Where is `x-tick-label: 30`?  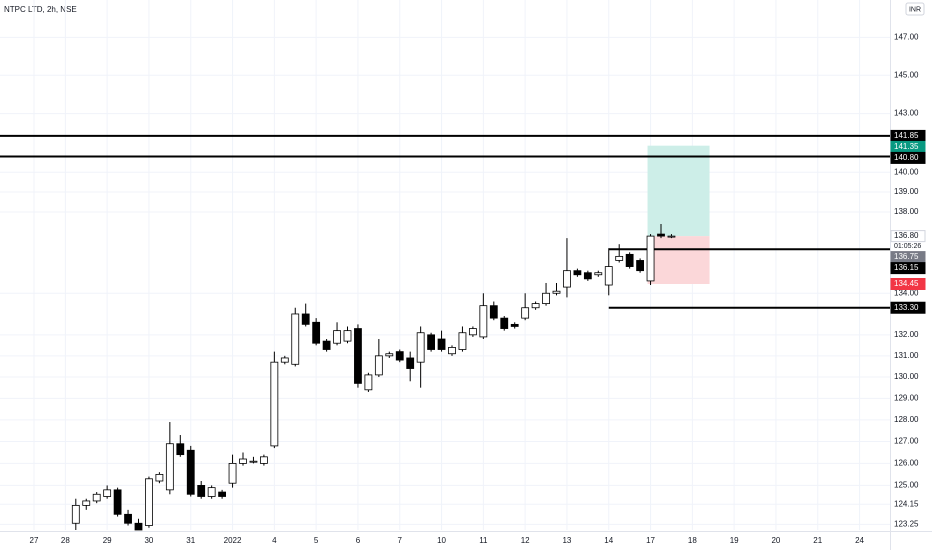 x-tick-label: 30 is located at coordinates (148, 540).